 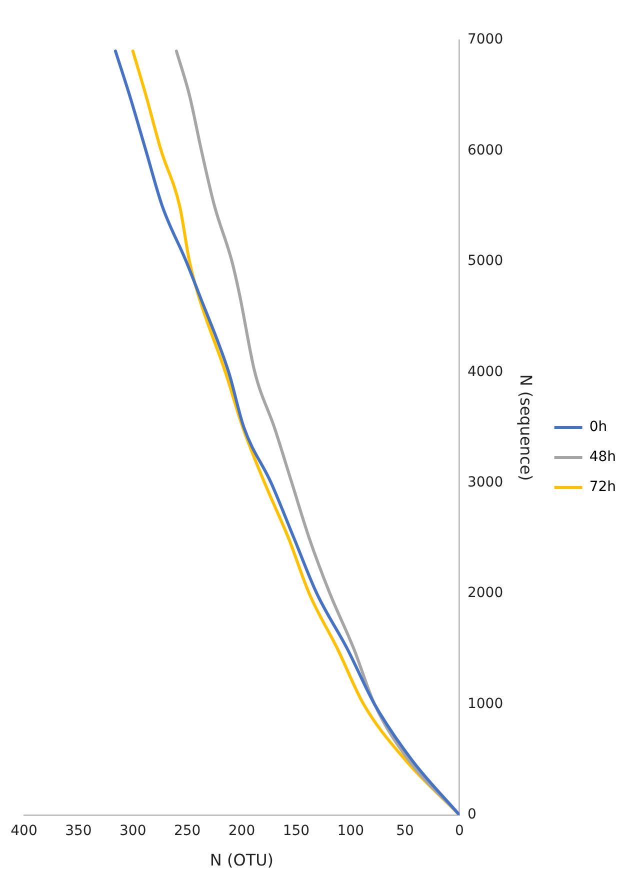 I want to click on y-tick-label: 1000, so click(x=485, y=704).